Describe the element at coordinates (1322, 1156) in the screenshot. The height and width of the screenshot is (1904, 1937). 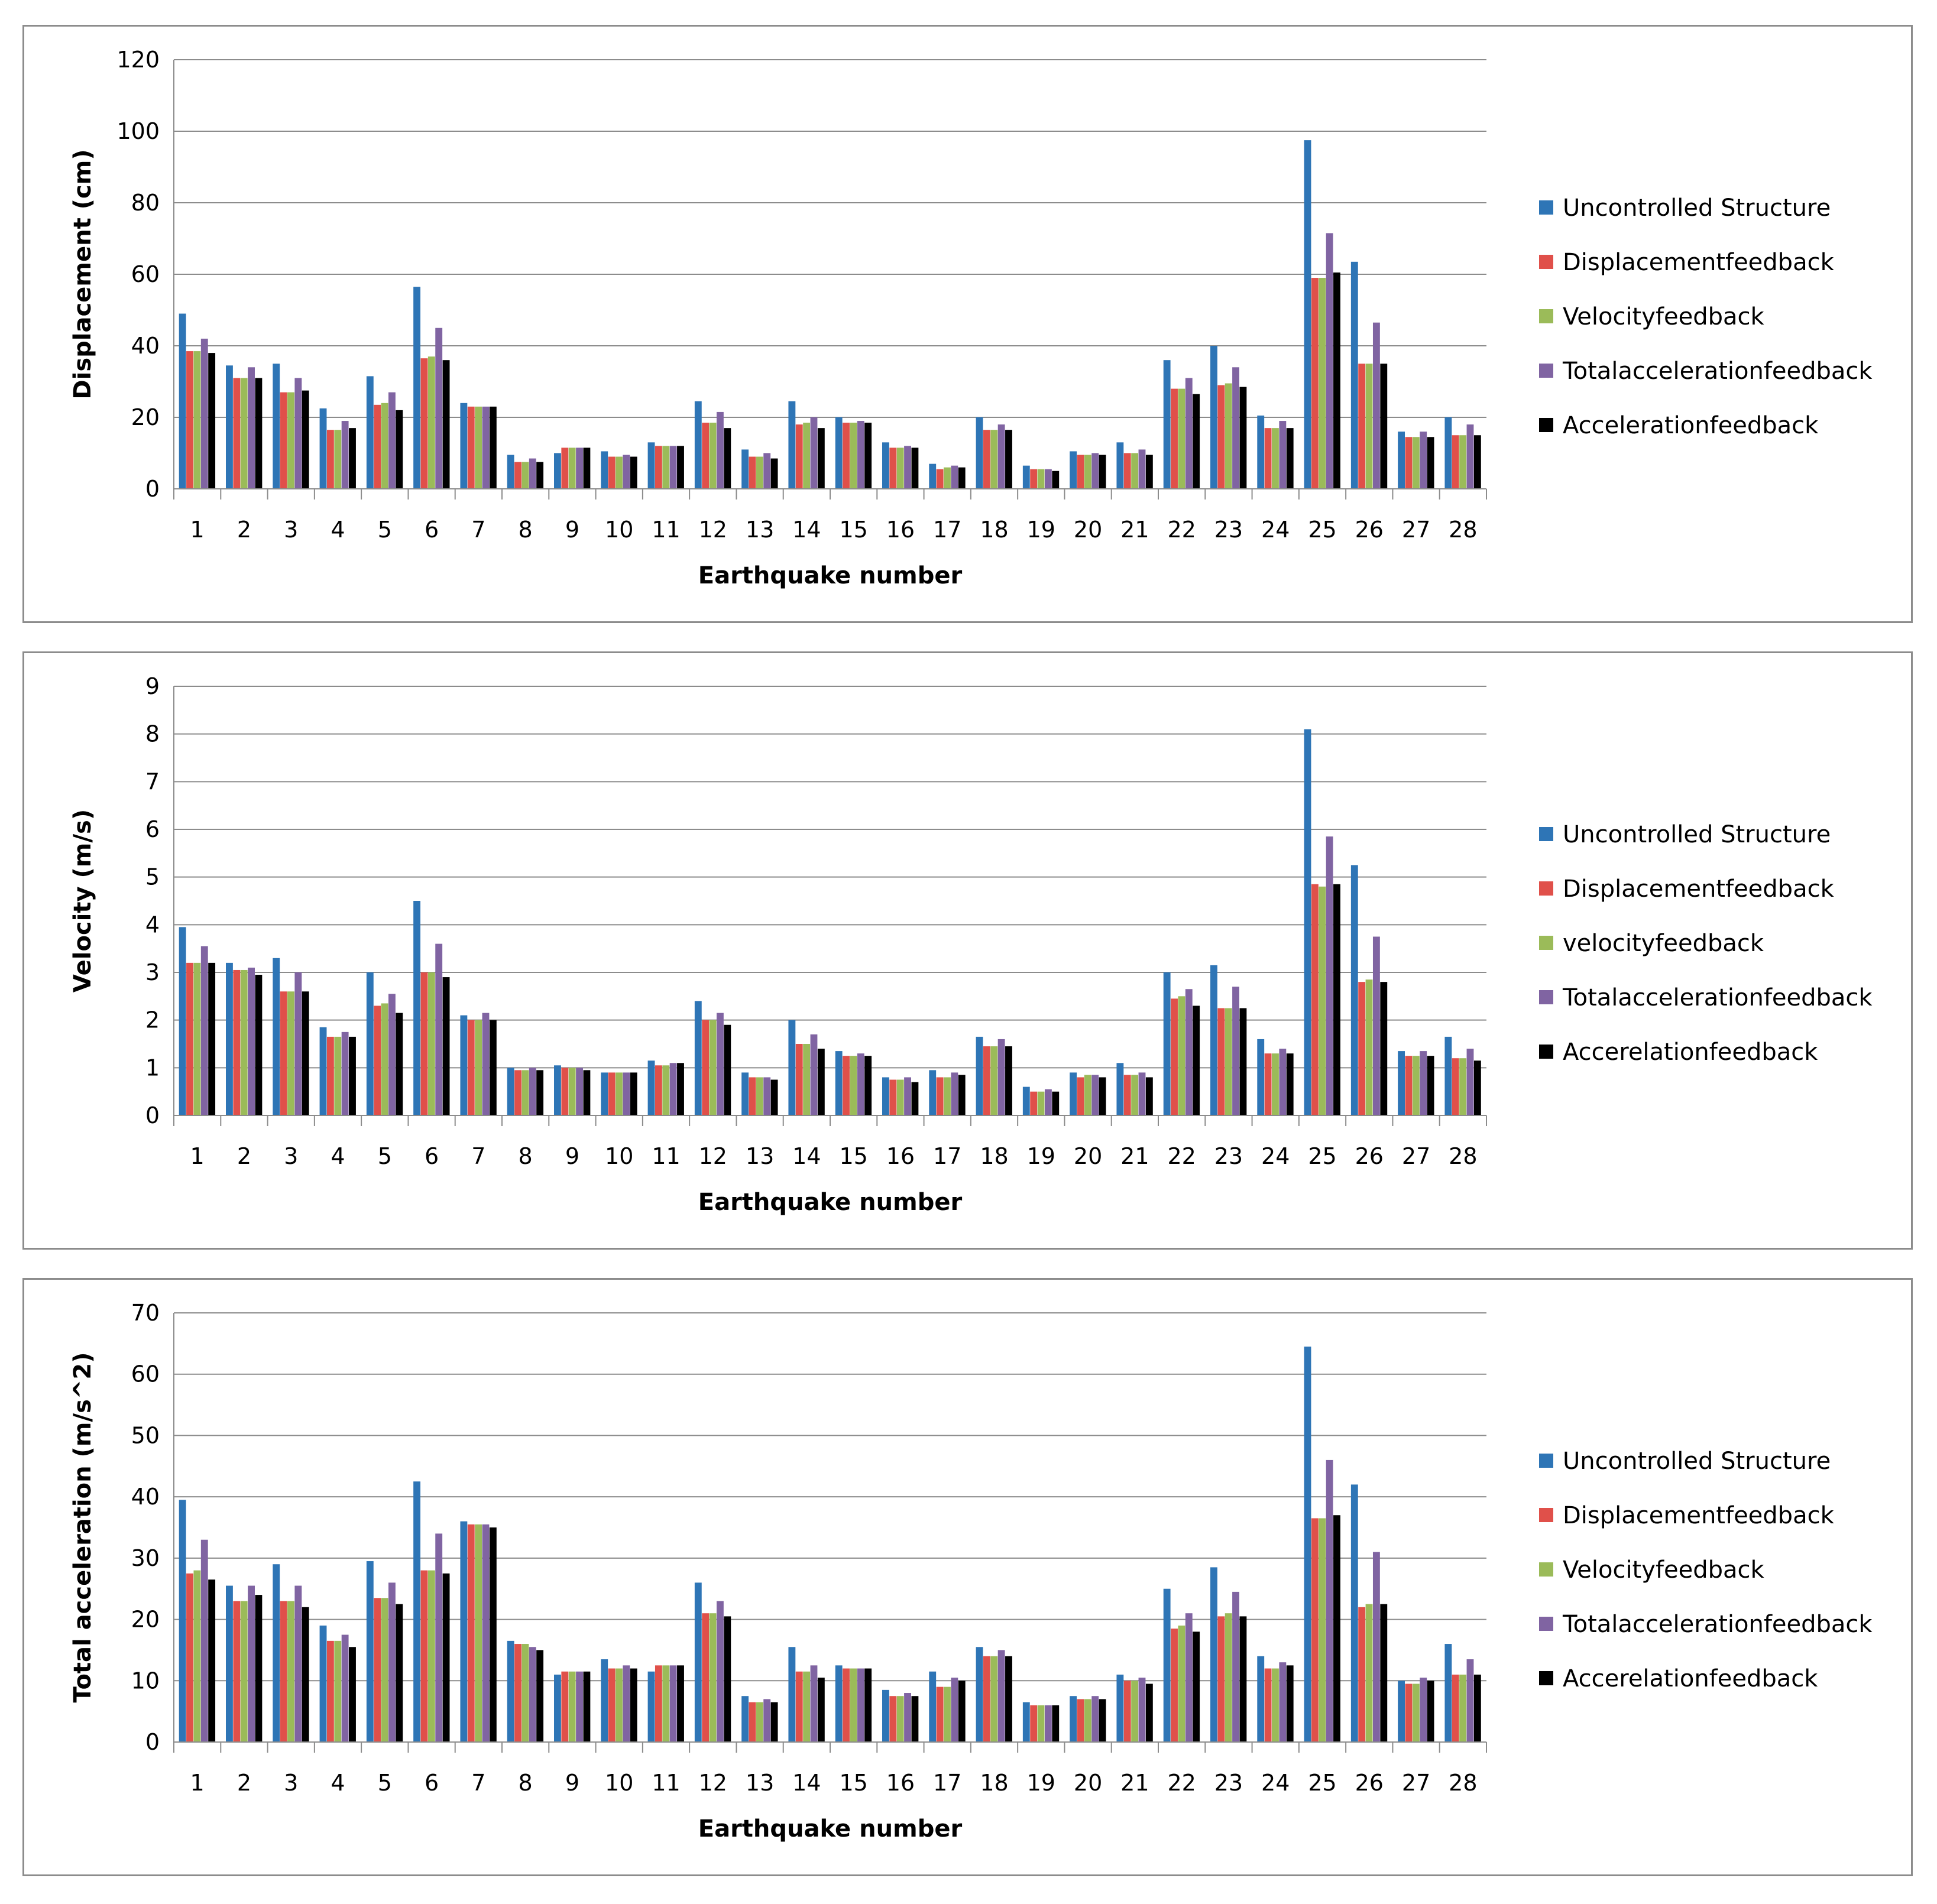
I see `x-tick-label: 25` at that location.